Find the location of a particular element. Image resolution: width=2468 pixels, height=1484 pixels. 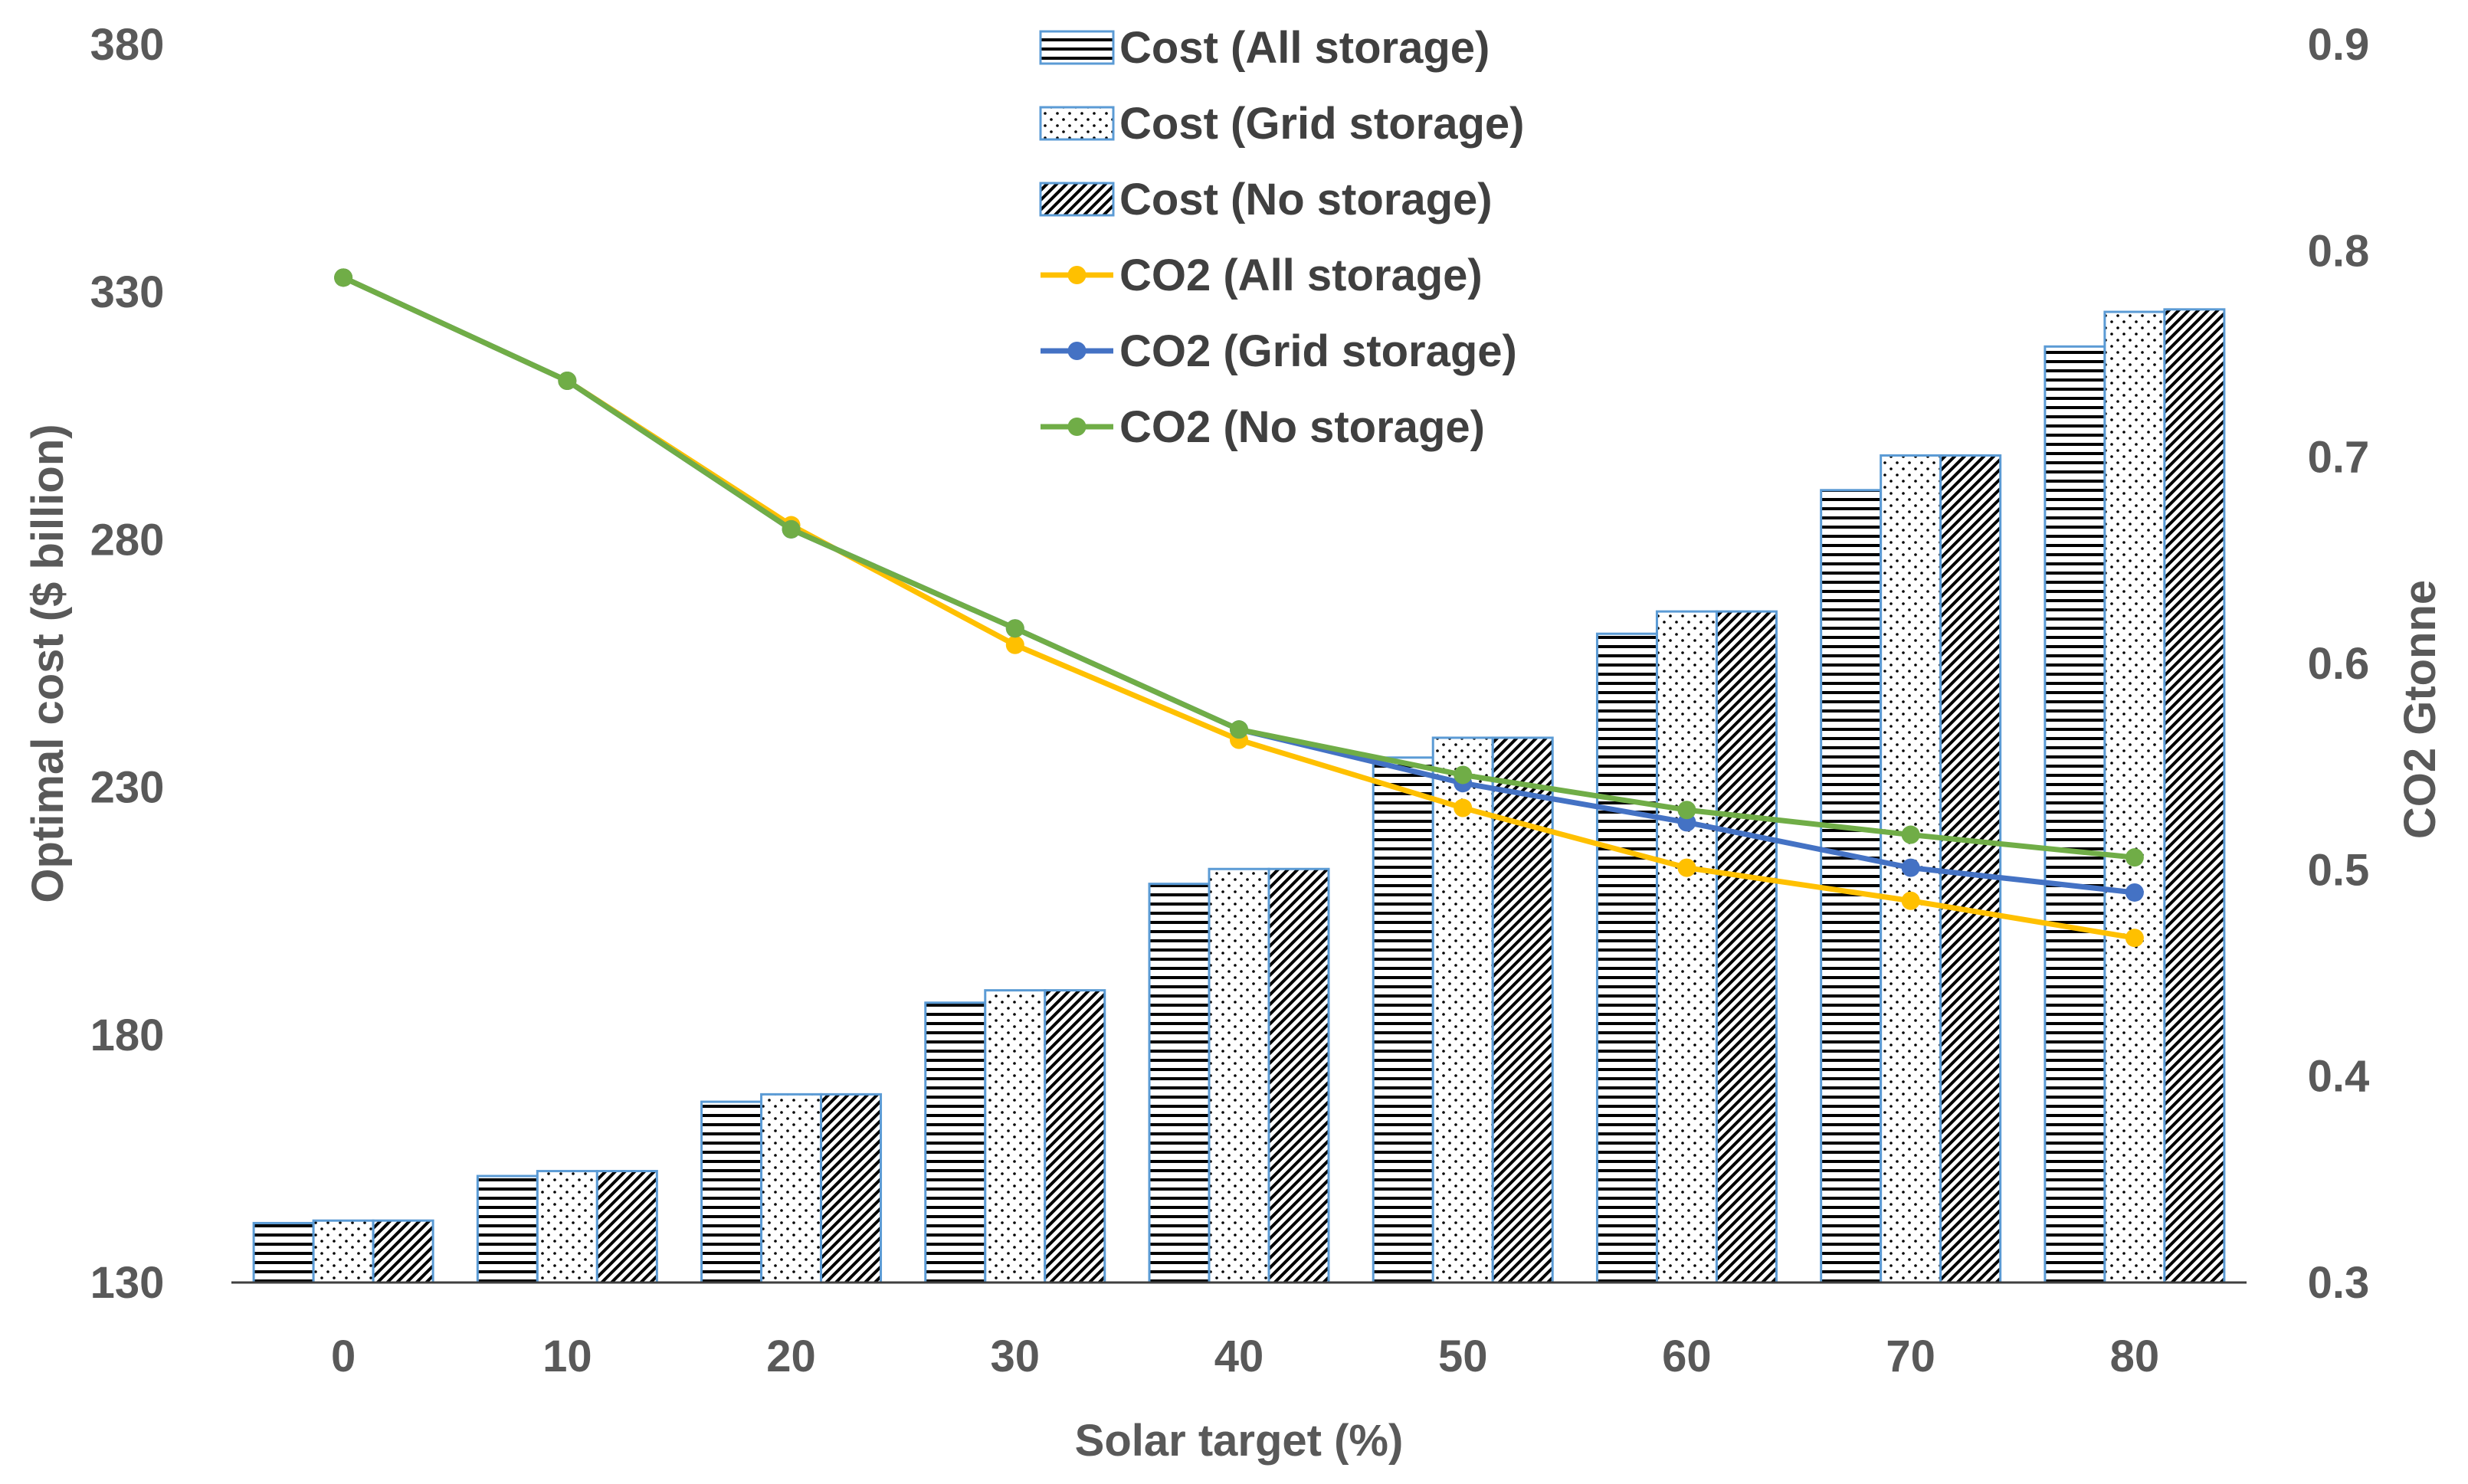

y2-tick-label: 0.8 is located at coordinates (2339, 251).